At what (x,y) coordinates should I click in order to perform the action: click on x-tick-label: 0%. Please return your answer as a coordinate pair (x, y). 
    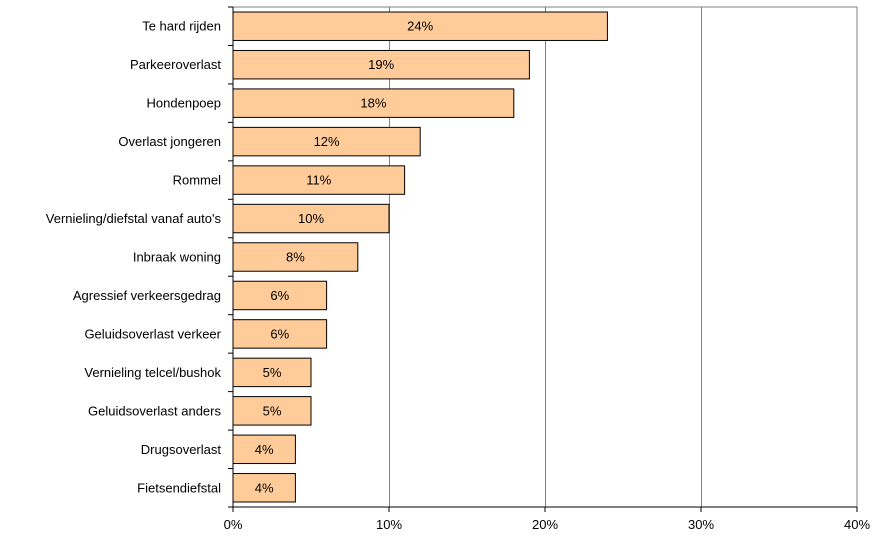
    Looking at the image, I should click on (233, 524).